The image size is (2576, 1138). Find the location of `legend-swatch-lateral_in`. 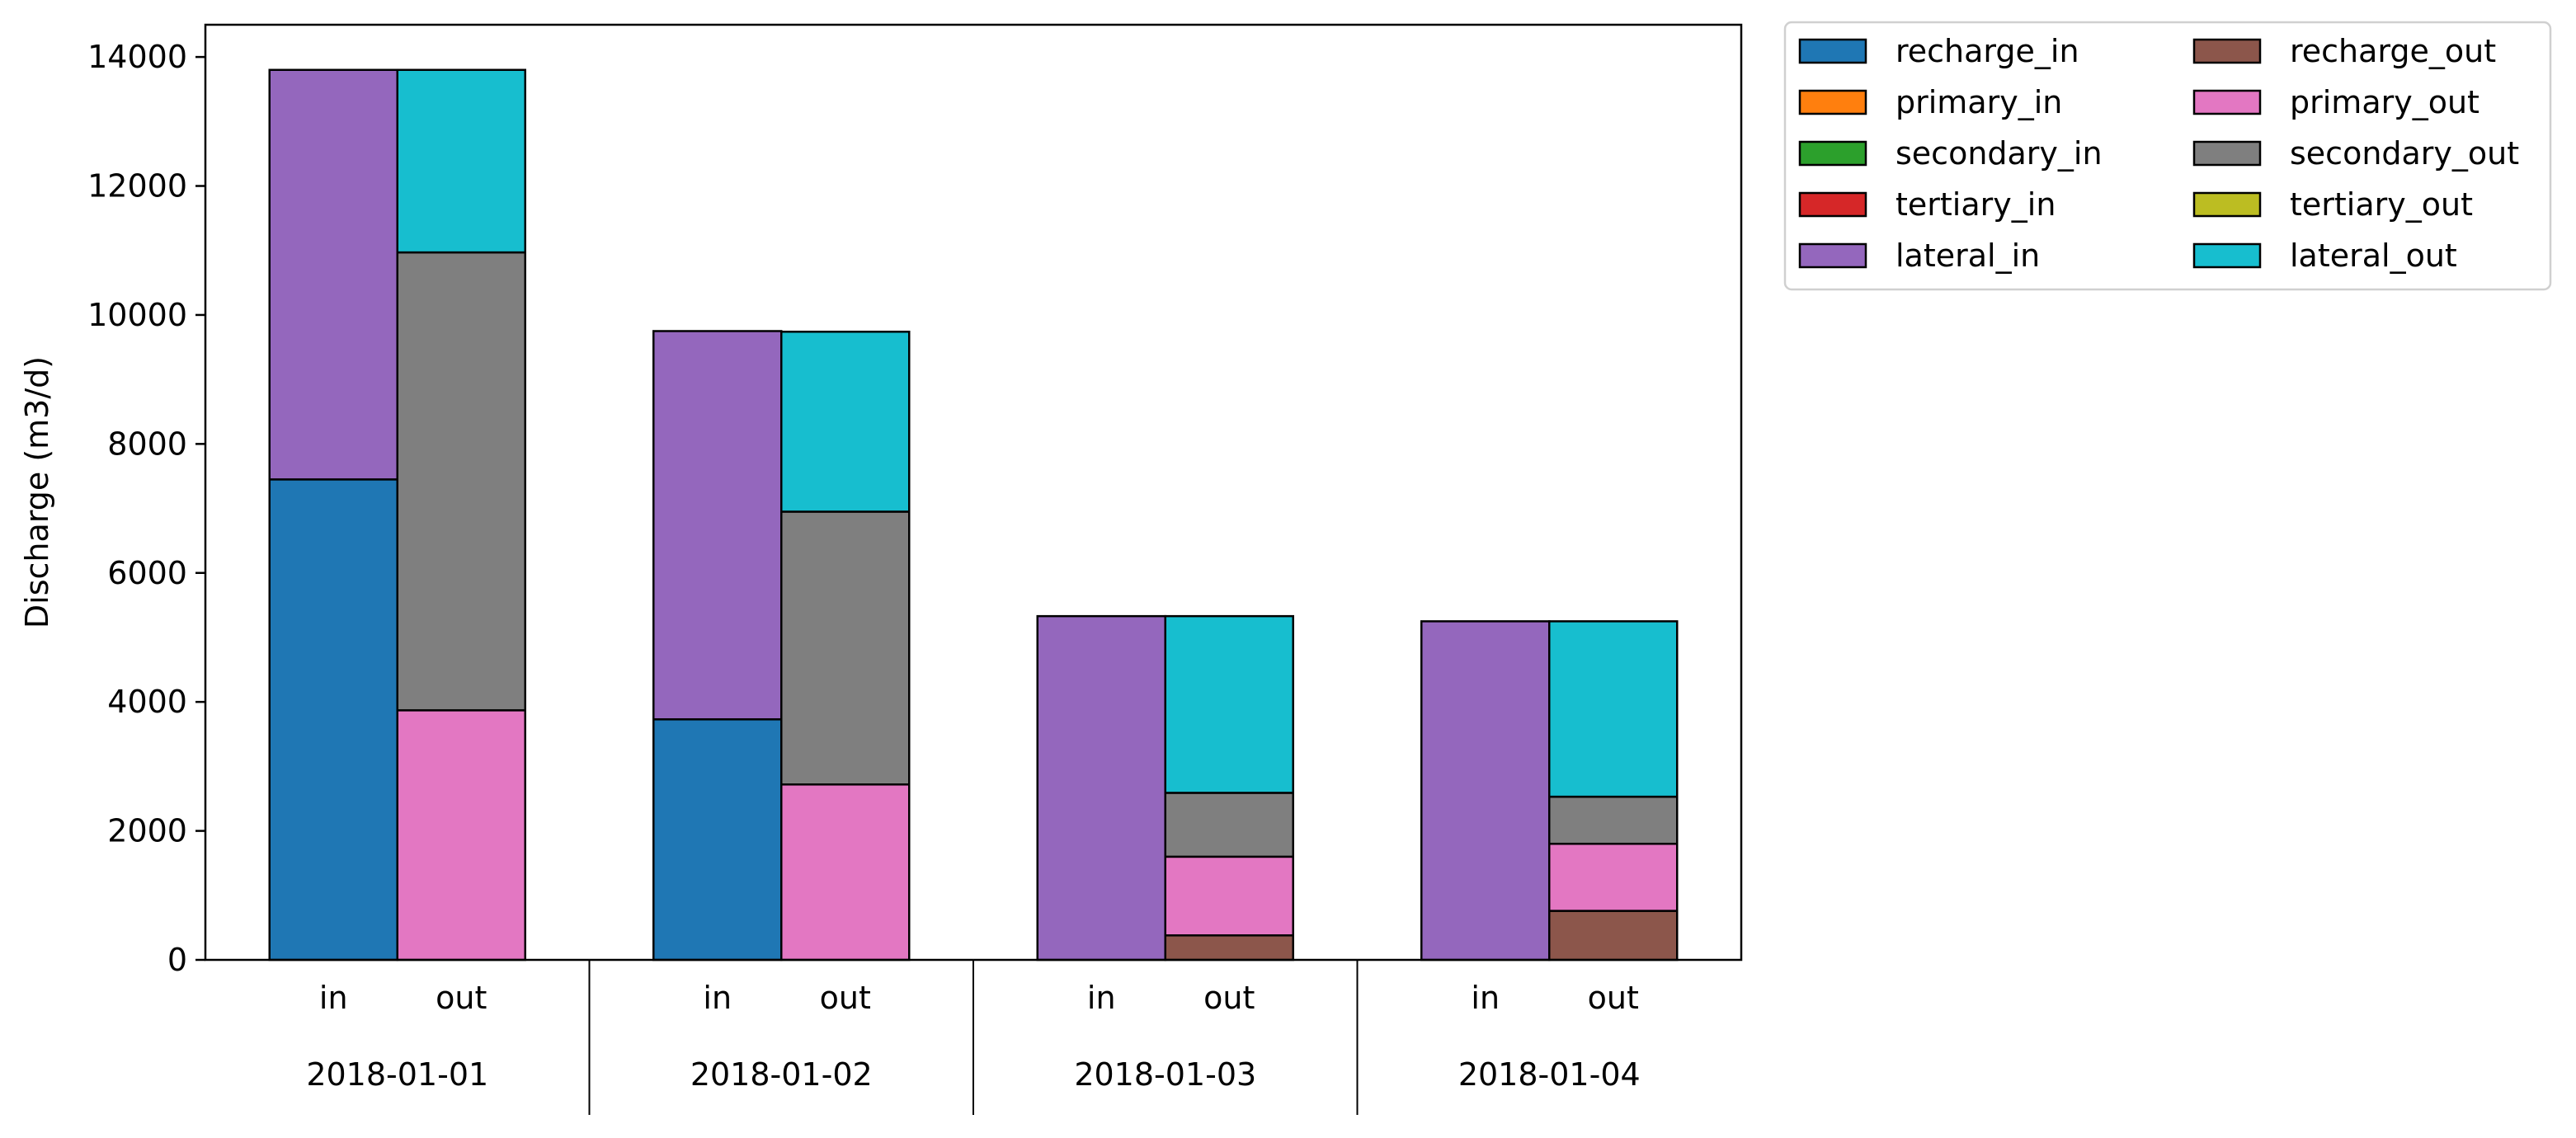

legend-swatch-lateral_in is located at coordinates (1832, 255).